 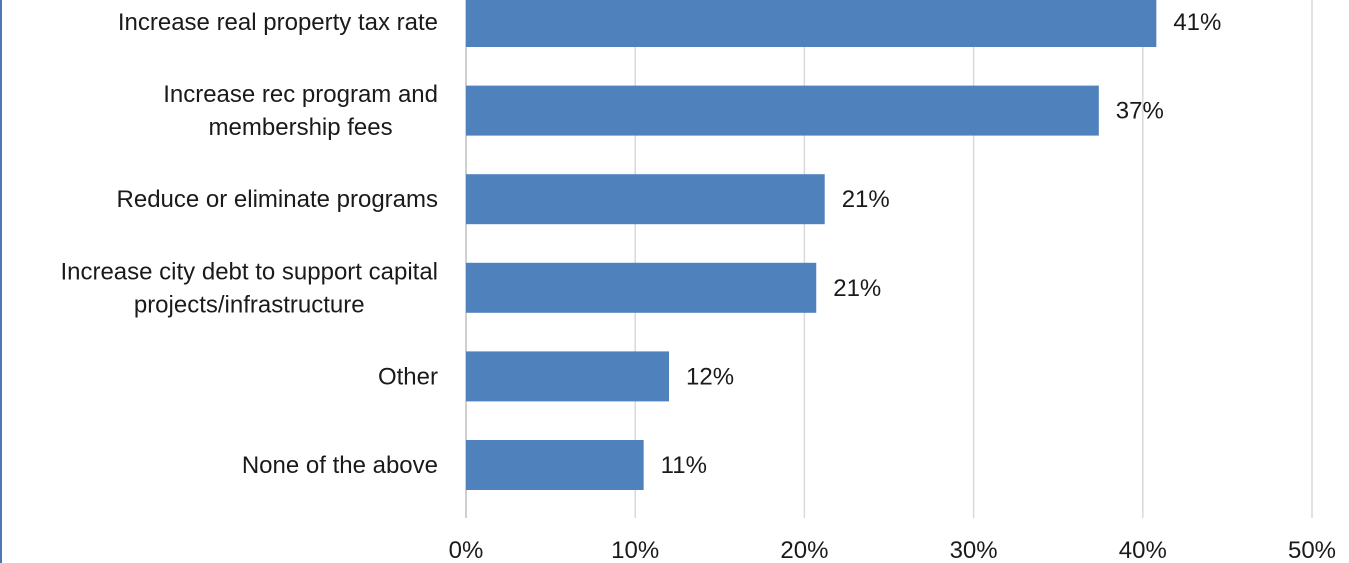 I want to click on data-label: 11%, so click(x=684, y=465).